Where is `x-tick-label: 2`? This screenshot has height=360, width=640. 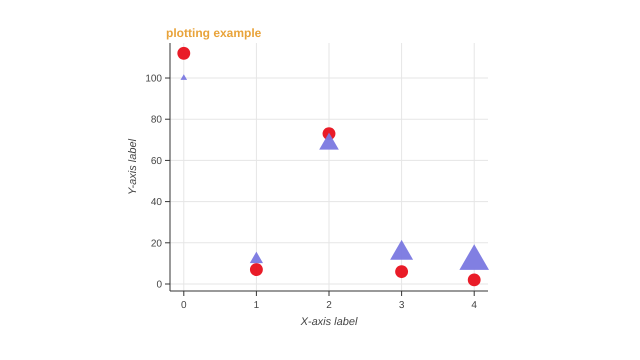
x-tick-label: 2 is located at coordinates (329, 305).